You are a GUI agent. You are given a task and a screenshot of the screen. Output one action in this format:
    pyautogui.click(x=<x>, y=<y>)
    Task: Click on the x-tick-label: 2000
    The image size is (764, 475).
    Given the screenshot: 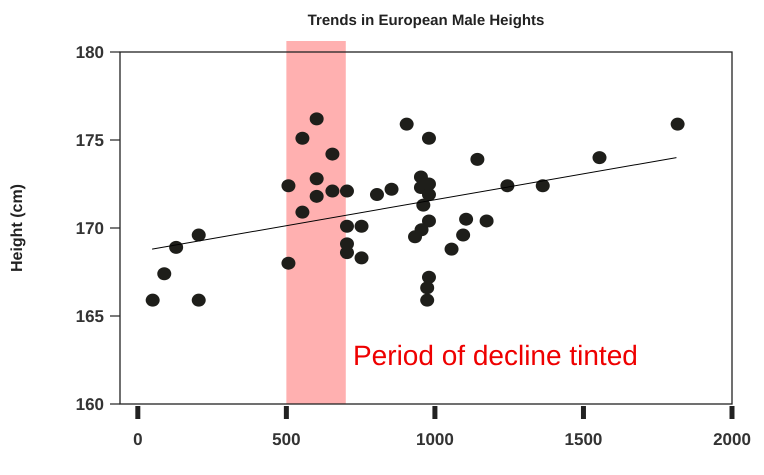 What is the action you would take?
    pyautogui.click(x=732, y=439)
    